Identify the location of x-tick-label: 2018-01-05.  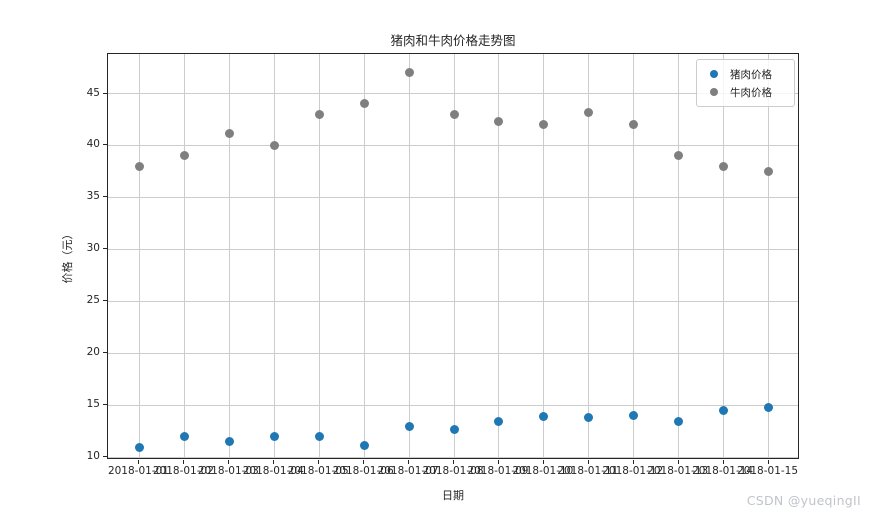
(318, 471).